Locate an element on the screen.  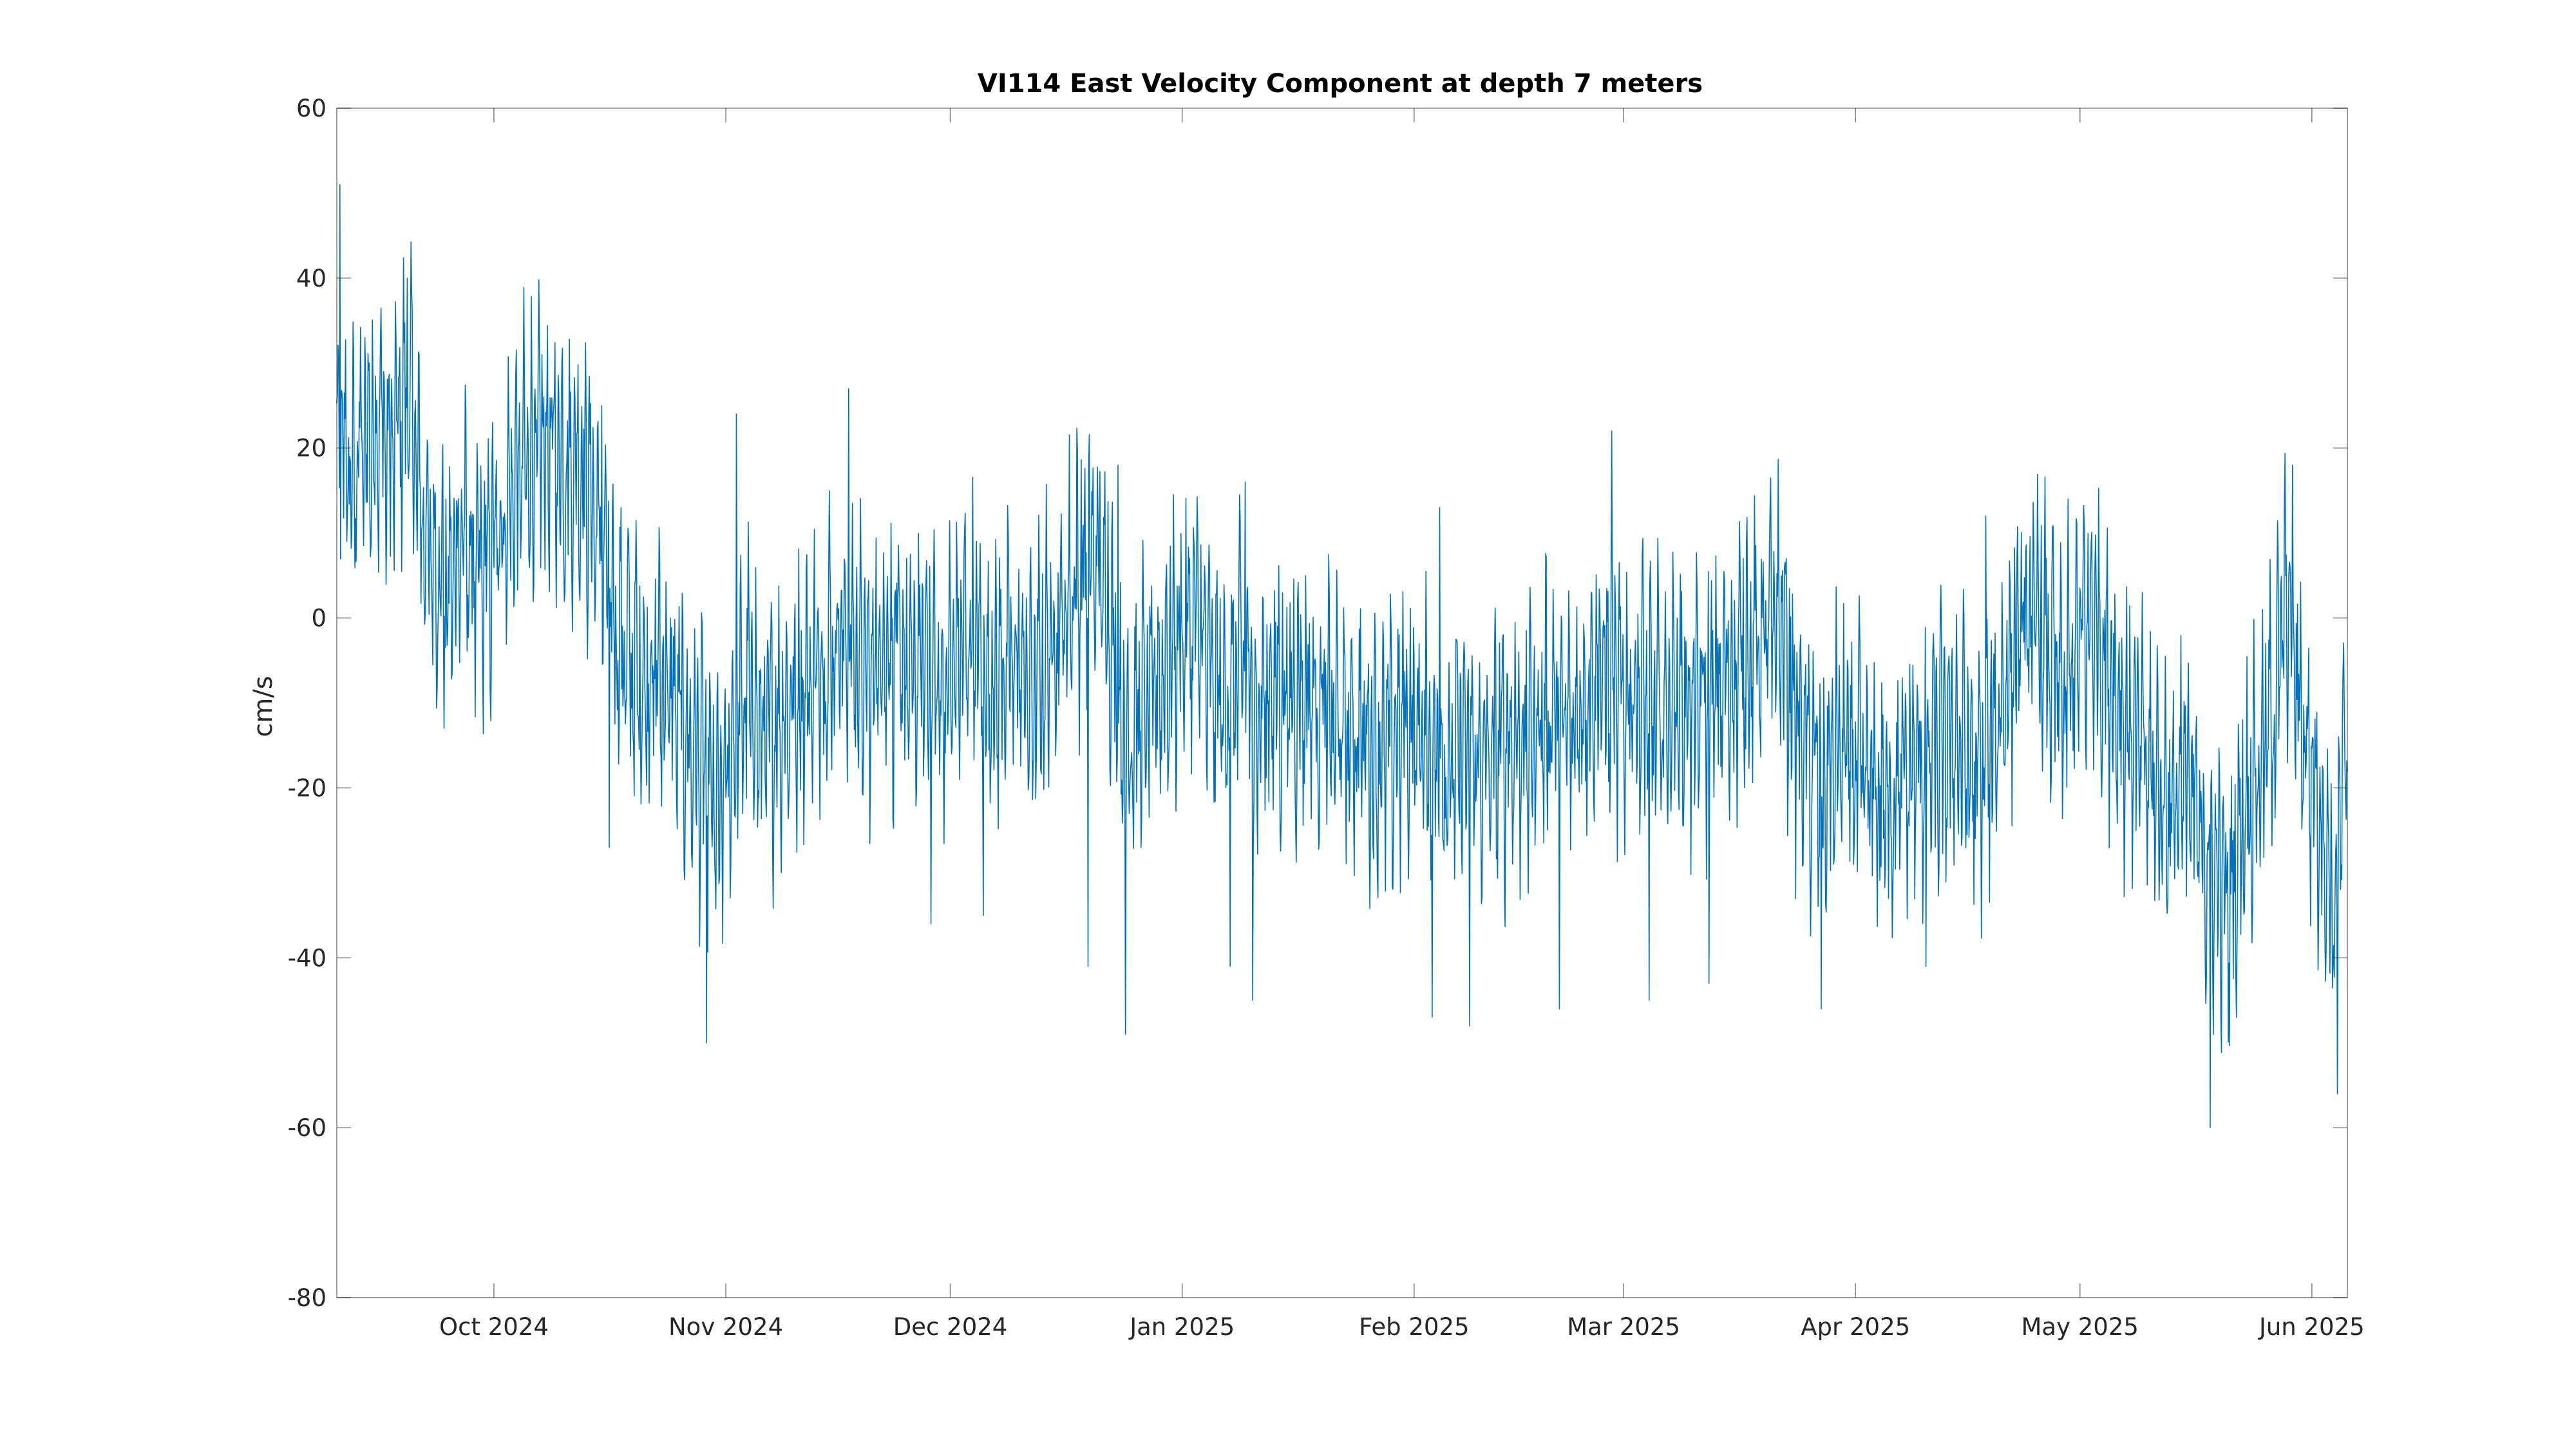
y-tick-label: 0 is located at coordinates (319, 619).